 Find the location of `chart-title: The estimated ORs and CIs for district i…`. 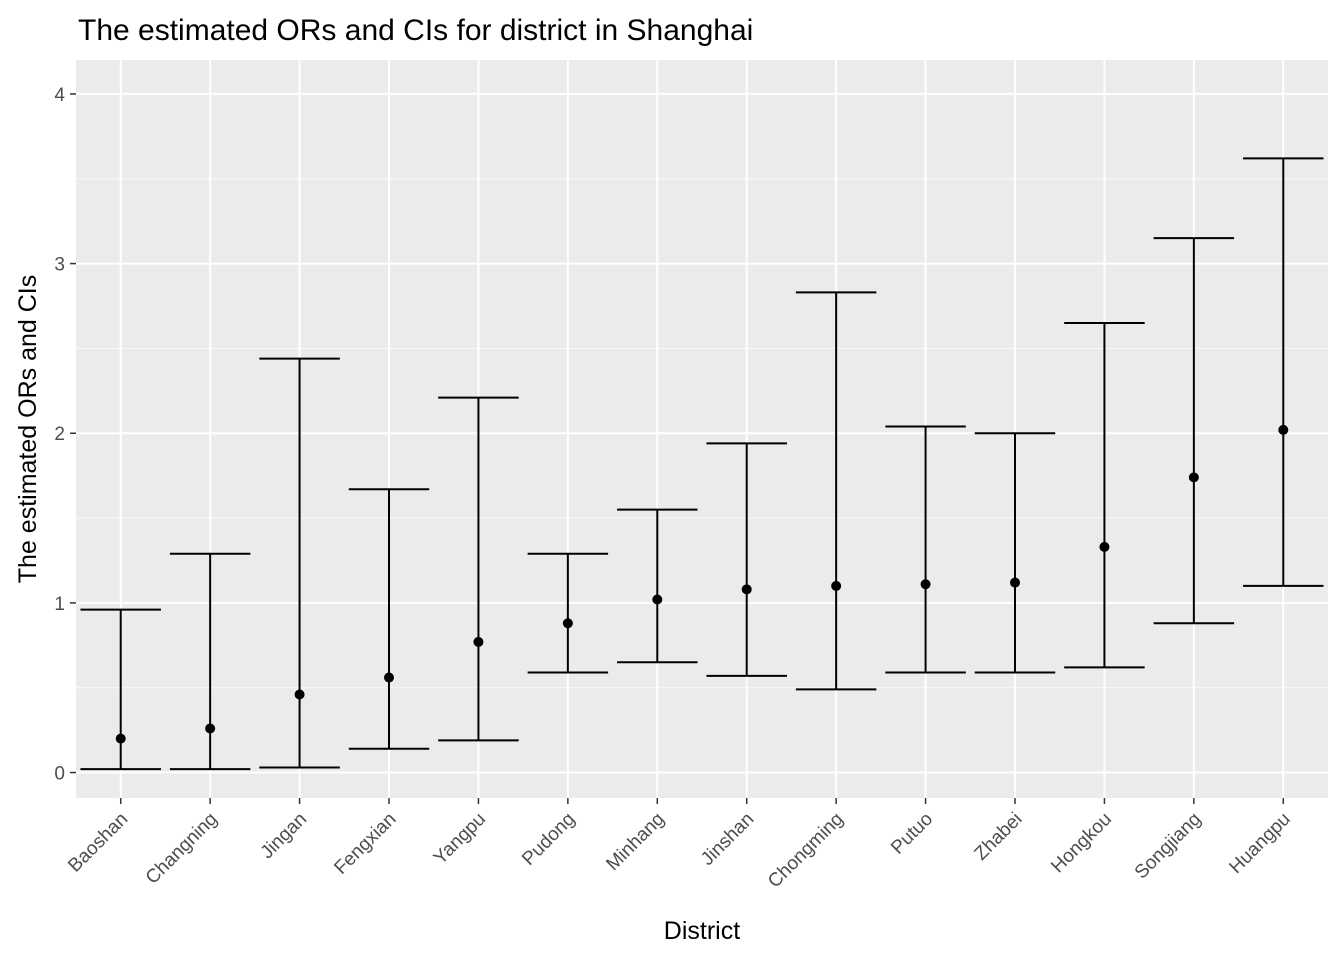

chart-title: The estimated ORs and CIs for district i… is located at coordinates (415, 30).